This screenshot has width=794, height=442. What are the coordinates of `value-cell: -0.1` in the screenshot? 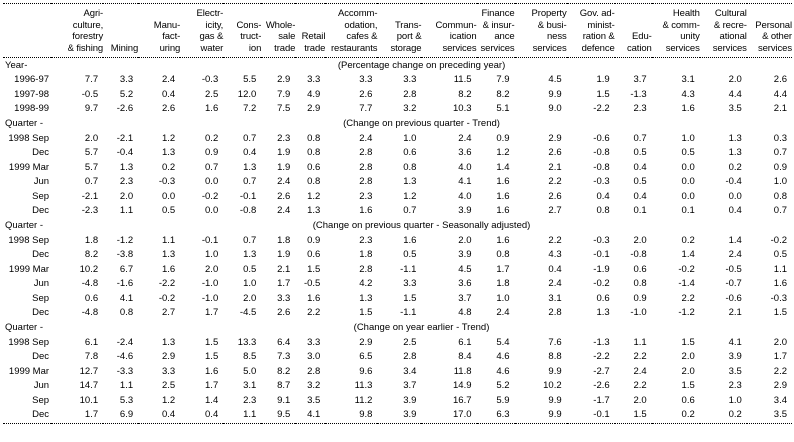 It's located at (601, 415).